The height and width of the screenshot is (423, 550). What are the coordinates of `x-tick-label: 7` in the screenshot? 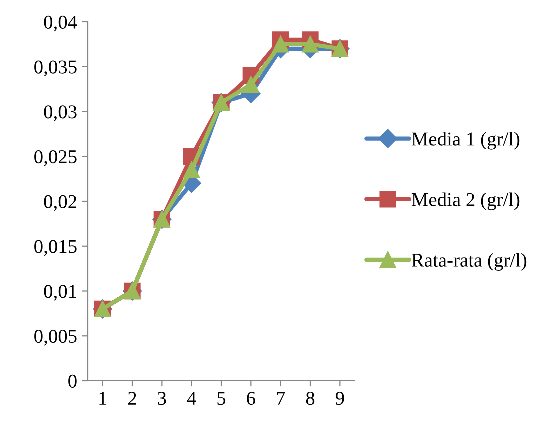 It's located at (281, 398).